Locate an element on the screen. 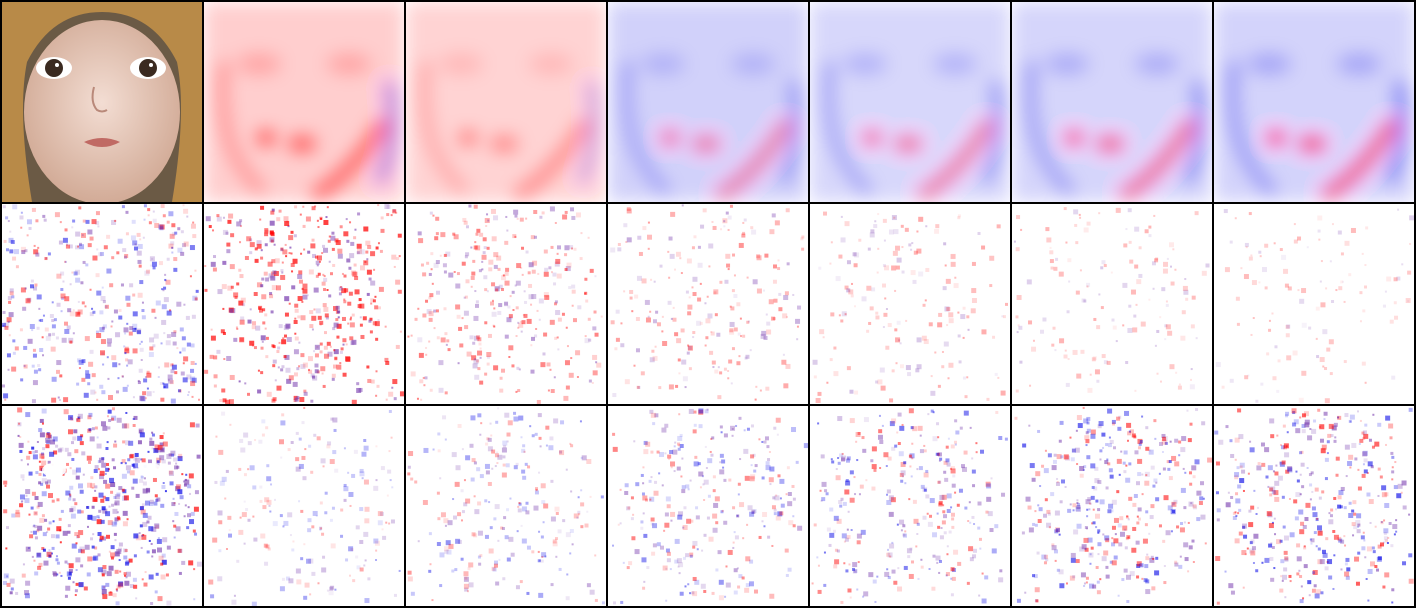 This screenshot has width=1416, height=608. child-face-image is located at coordinates (102, 102).